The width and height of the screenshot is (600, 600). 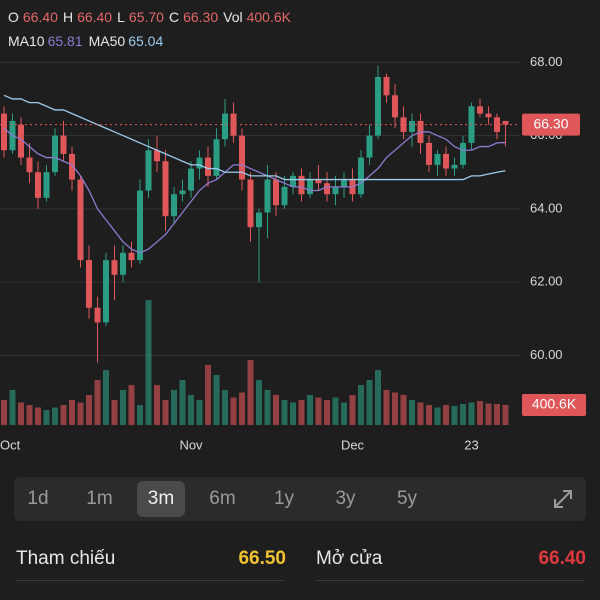 What do you see at coordinates (99, 498) in the screenshot?
I see `timeframe-button: 1m` at bounding box center [99, 498].